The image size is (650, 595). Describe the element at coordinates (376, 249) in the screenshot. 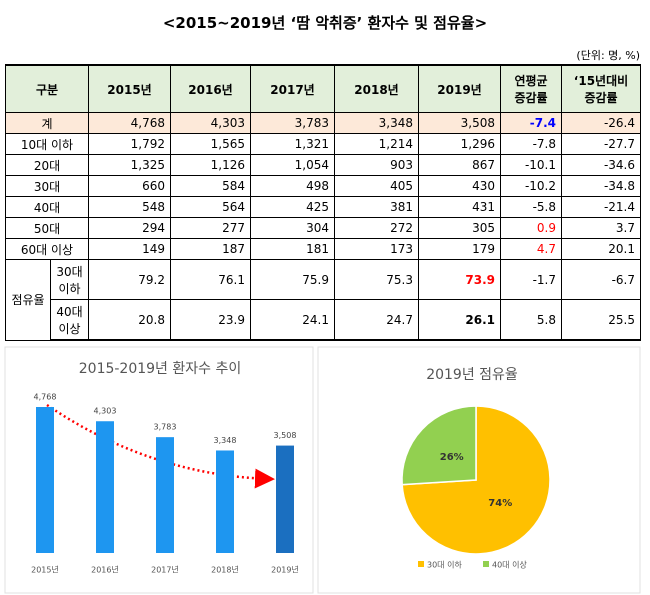

I see `cell: 173` at that location.